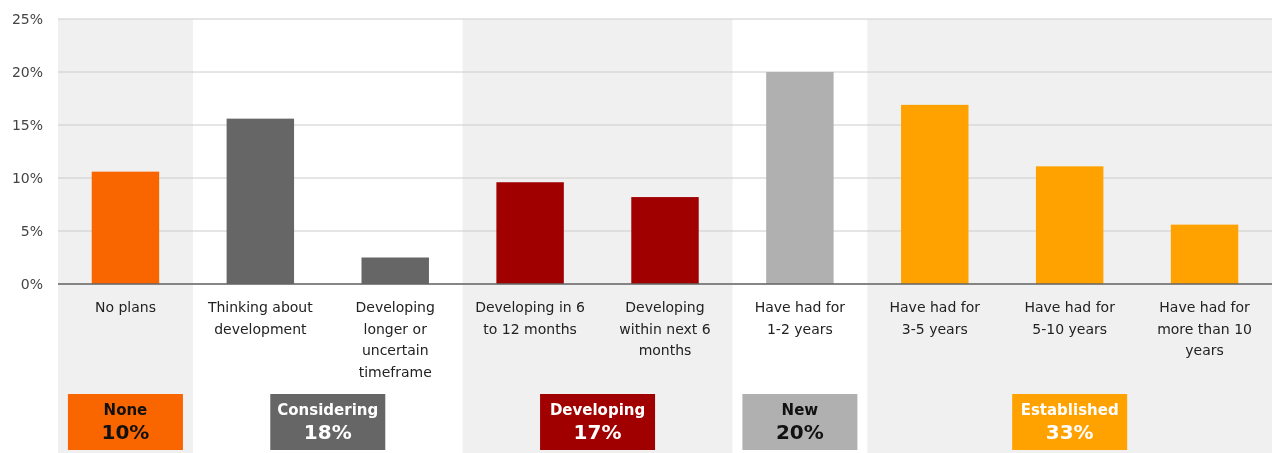 Image resolution: width=1278 pixels, height=453 pixels. What do you see at coordinates (27, 177) in the screenshot?
I see `y-tick-label: 10%` at bounding box center [27, 177].